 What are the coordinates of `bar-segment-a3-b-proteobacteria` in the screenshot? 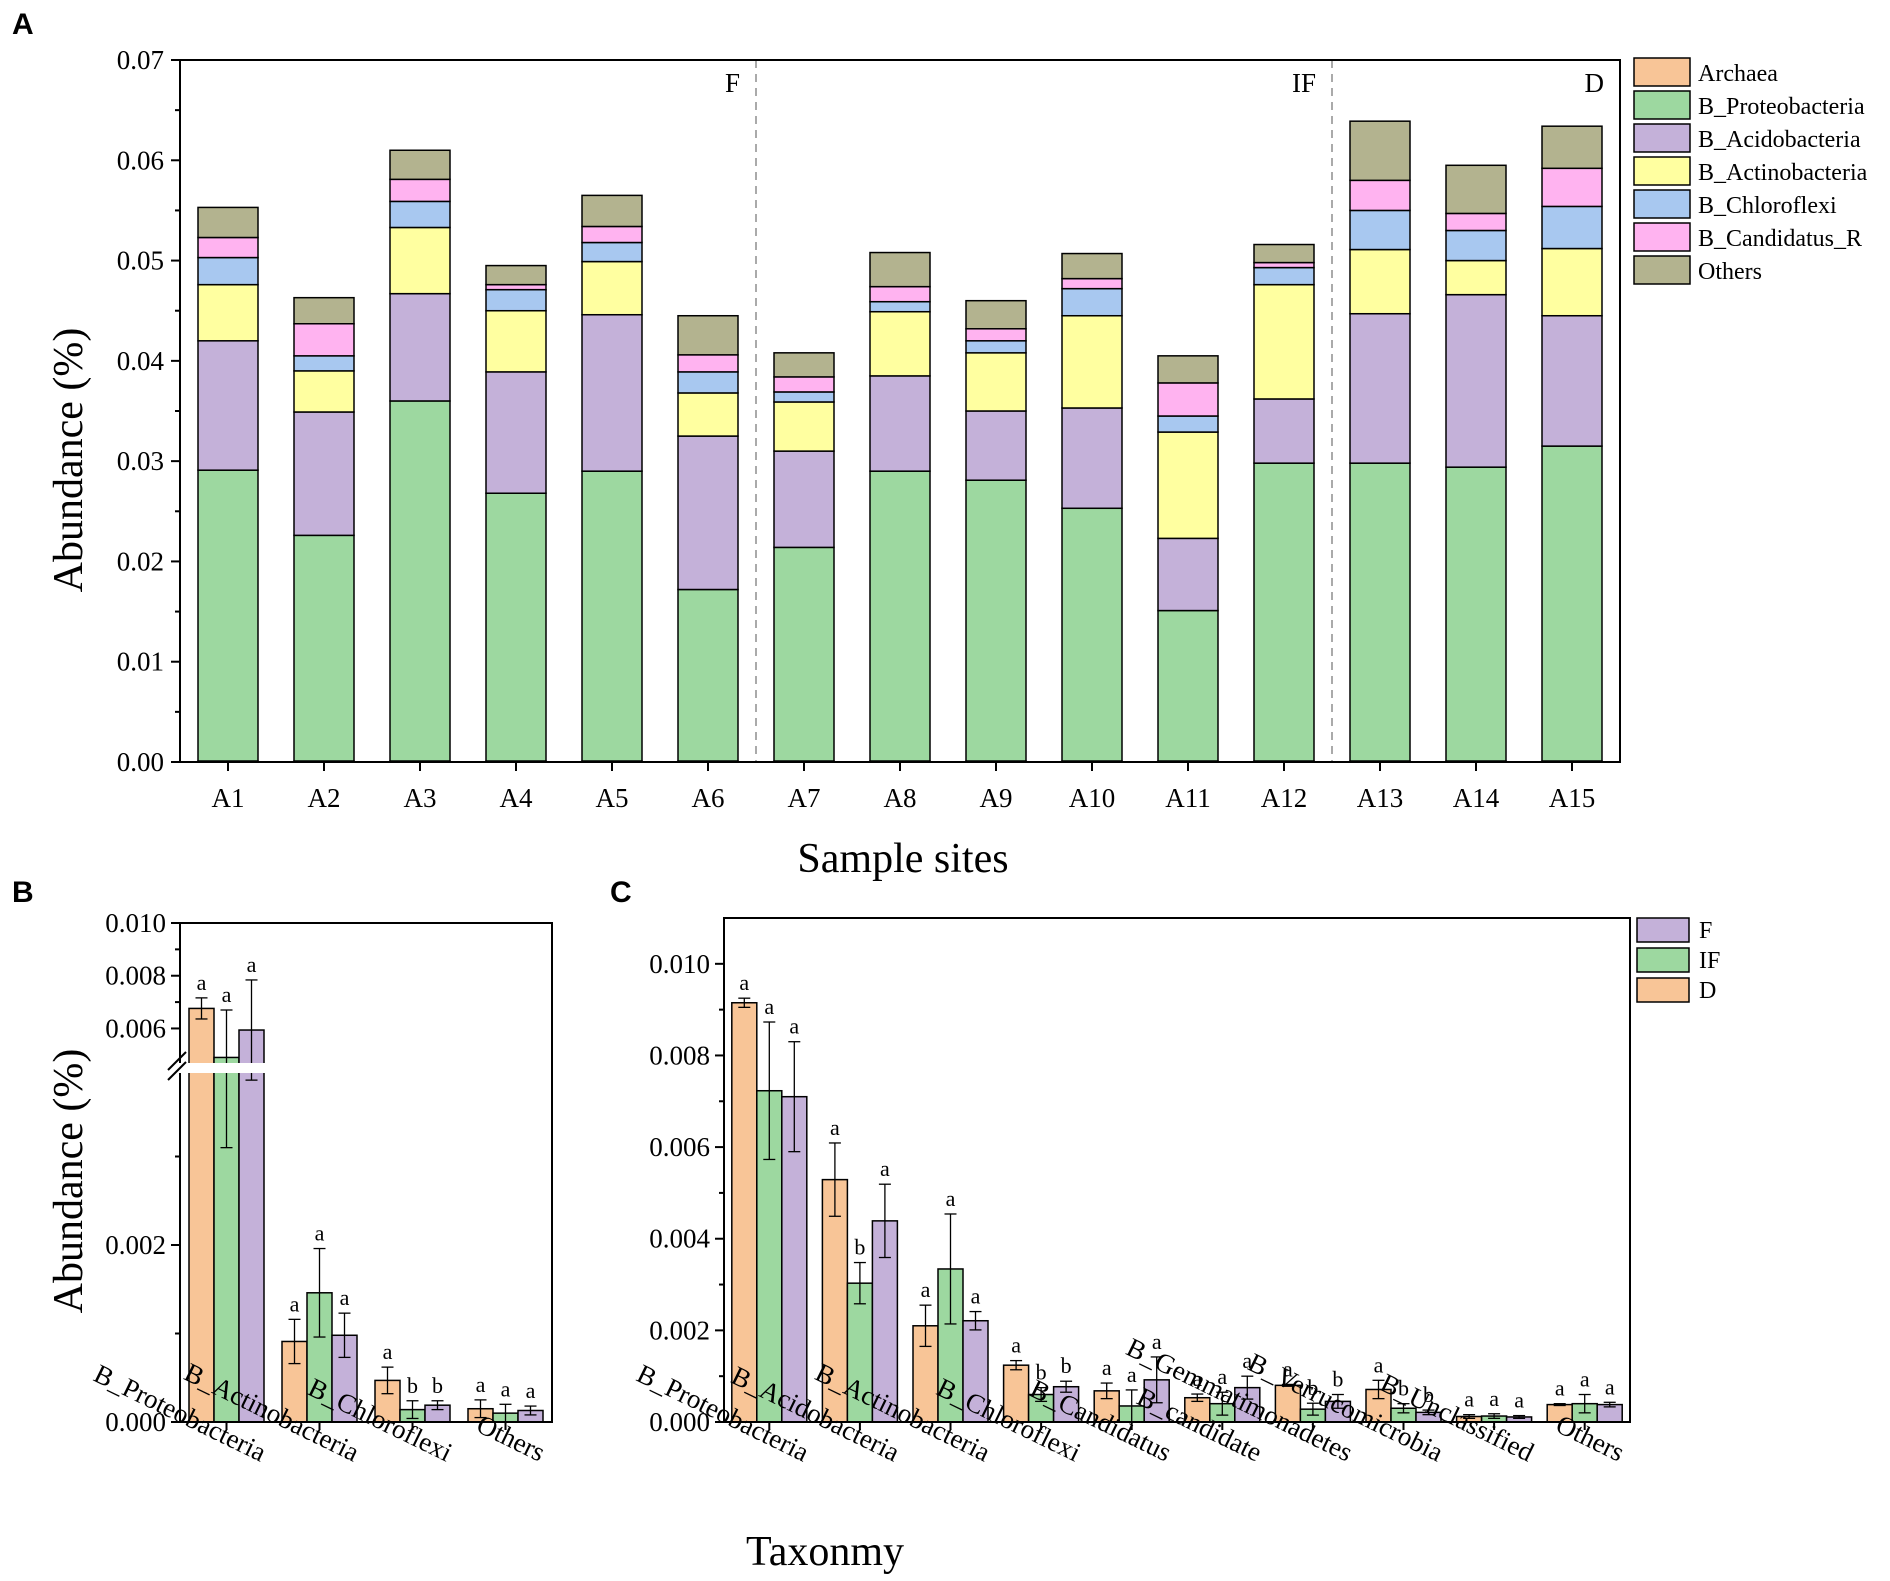 It's located at (420, 581).